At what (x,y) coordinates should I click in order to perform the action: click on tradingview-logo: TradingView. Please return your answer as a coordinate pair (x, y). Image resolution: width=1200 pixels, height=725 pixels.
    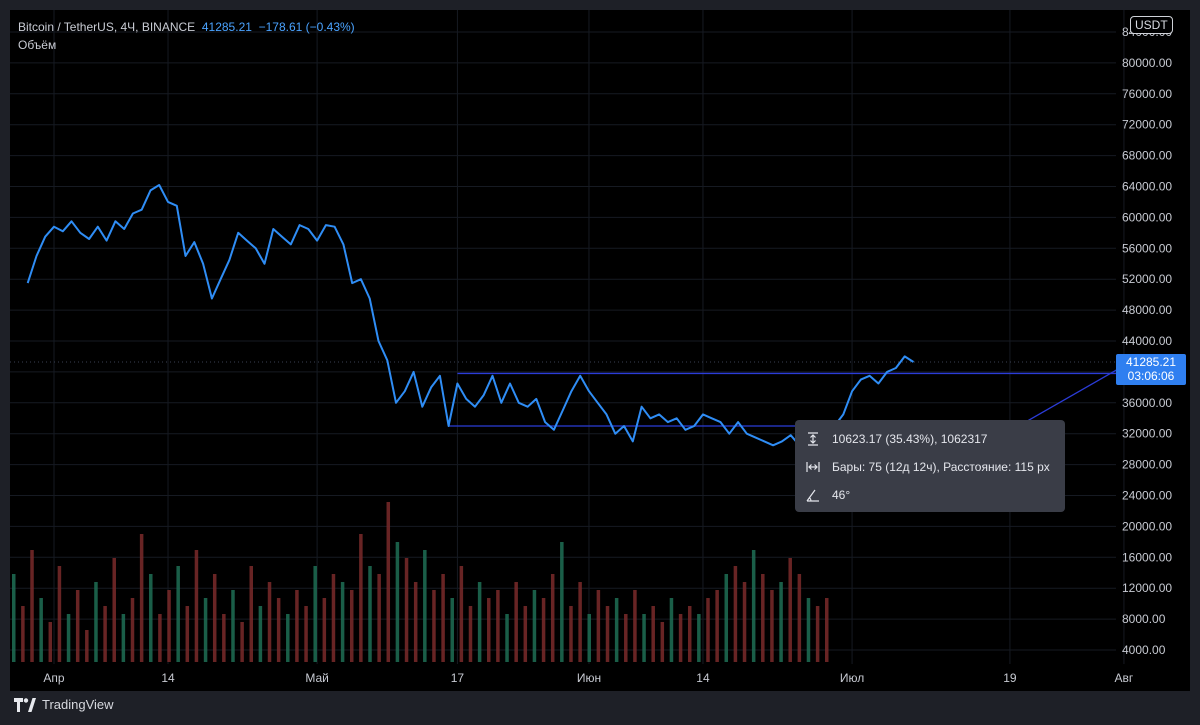
    Looking at the image, I should click on (64, 704).